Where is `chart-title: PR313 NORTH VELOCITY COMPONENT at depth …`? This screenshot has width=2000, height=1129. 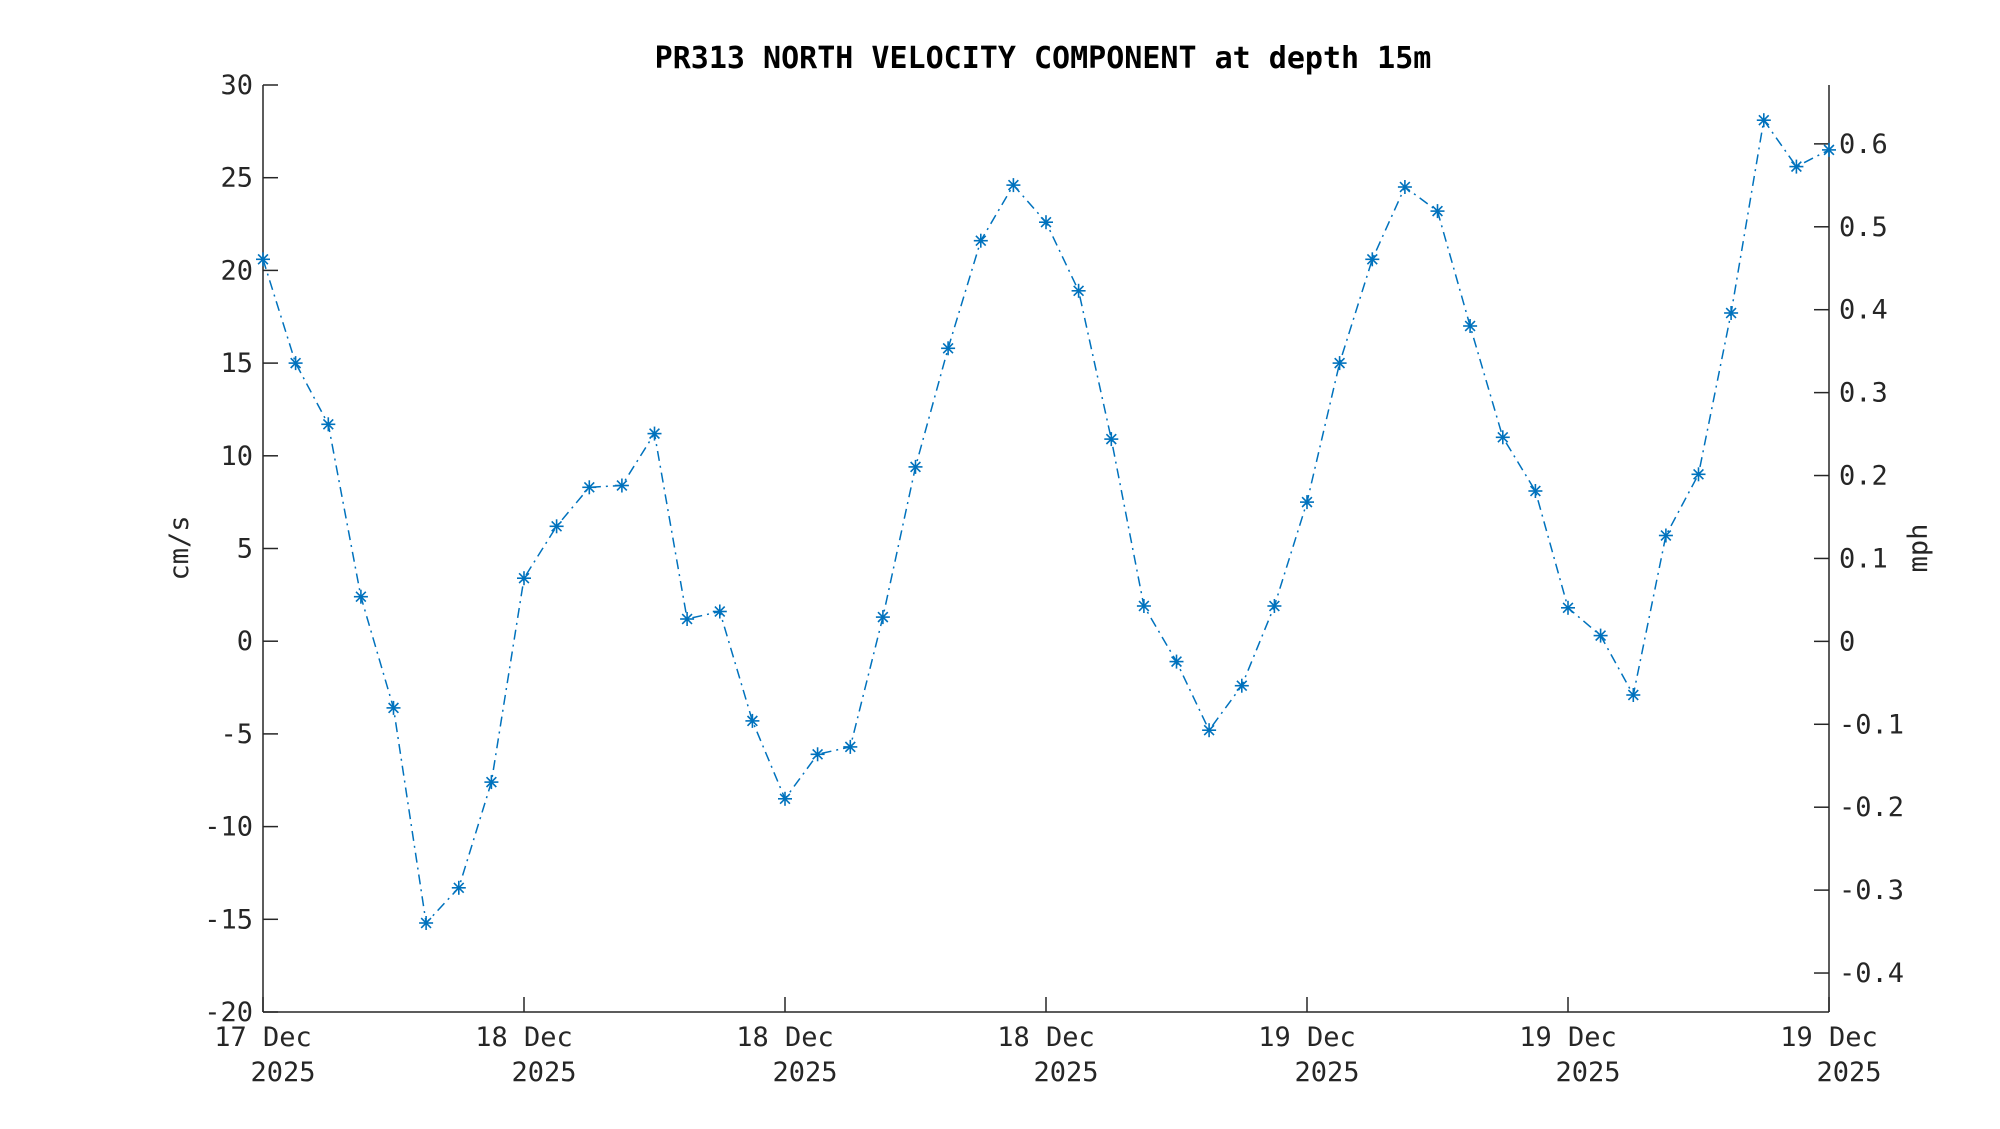 chart-title: PR313 NORTH VELOCITY COMPONENT at depth … is located at coordinates (1043, 58).